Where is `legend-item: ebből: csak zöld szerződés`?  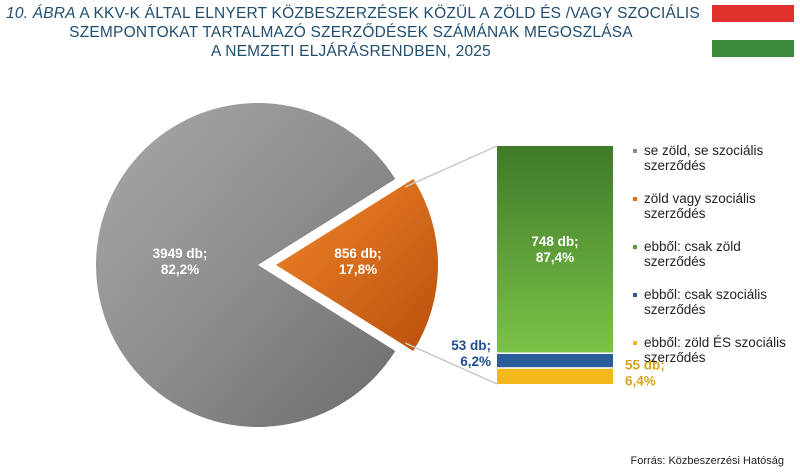 legend-item: ebből: csak zöld szerződés is located at coordinates (715, 263).